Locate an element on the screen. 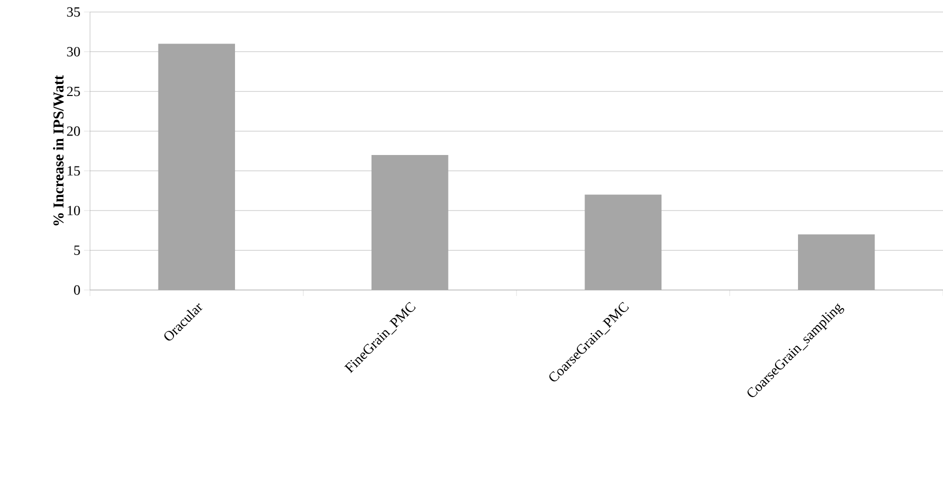  y-tick-label: 15 is located at coordinates (74, 171).